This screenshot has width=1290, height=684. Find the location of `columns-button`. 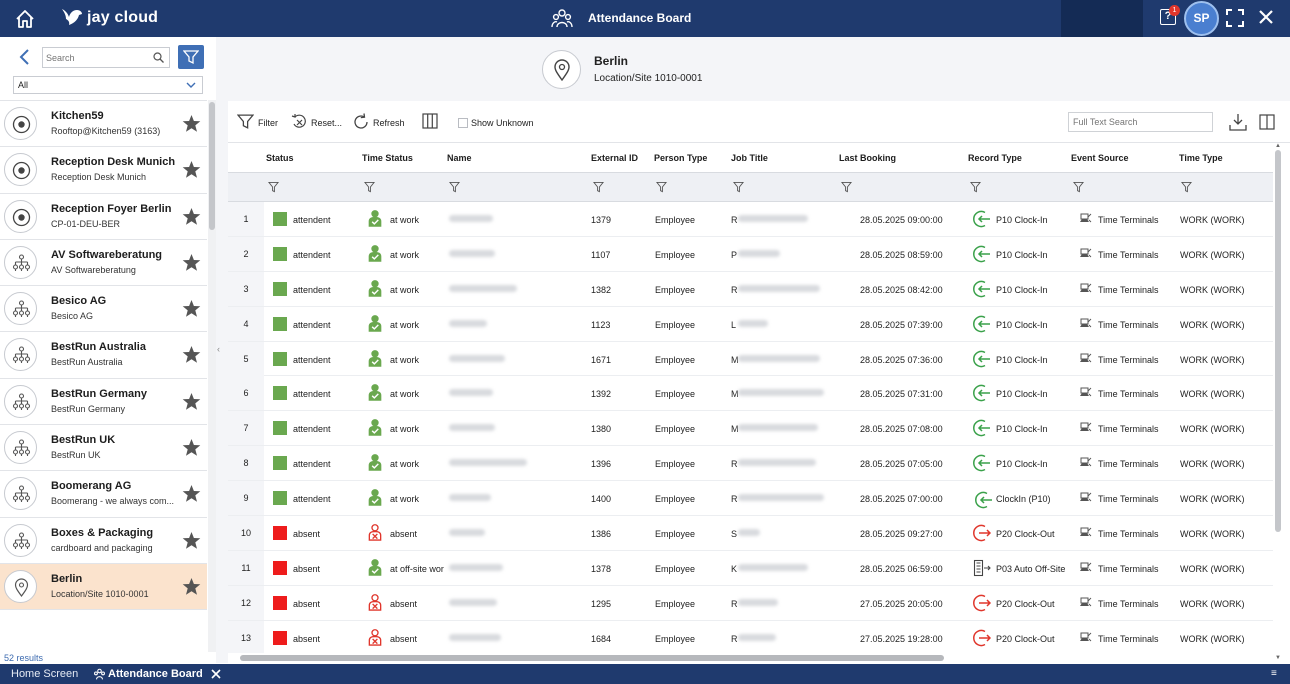

columns-button is located at coordinates (431, 122).